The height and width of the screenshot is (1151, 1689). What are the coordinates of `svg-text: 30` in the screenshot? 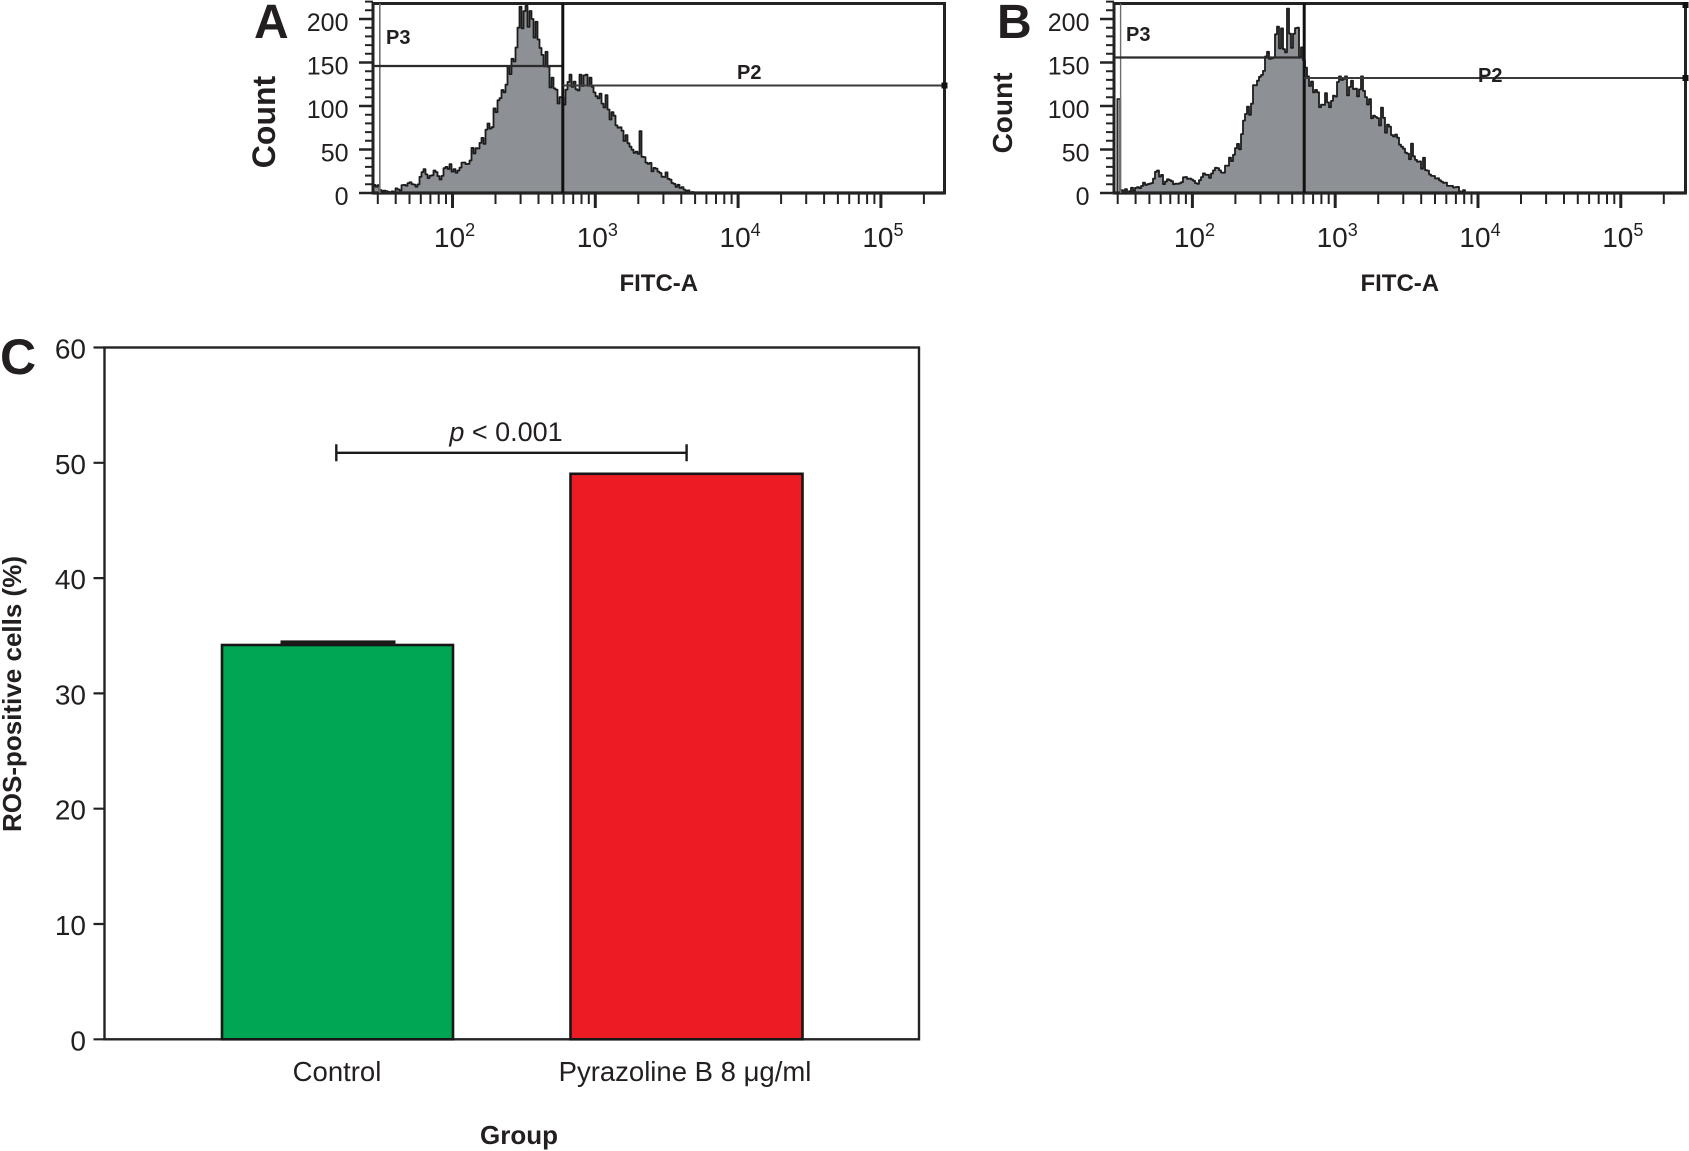 It's located at (70, 694).